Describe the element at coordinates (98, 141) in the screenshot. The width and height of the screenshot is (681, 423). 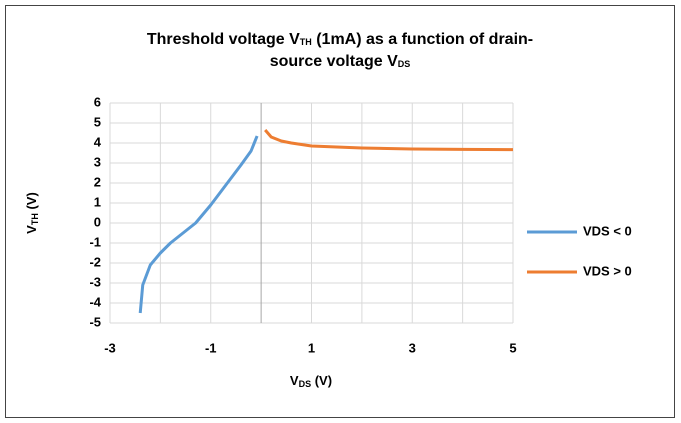
I see `y-tick-label: 4` at that location.